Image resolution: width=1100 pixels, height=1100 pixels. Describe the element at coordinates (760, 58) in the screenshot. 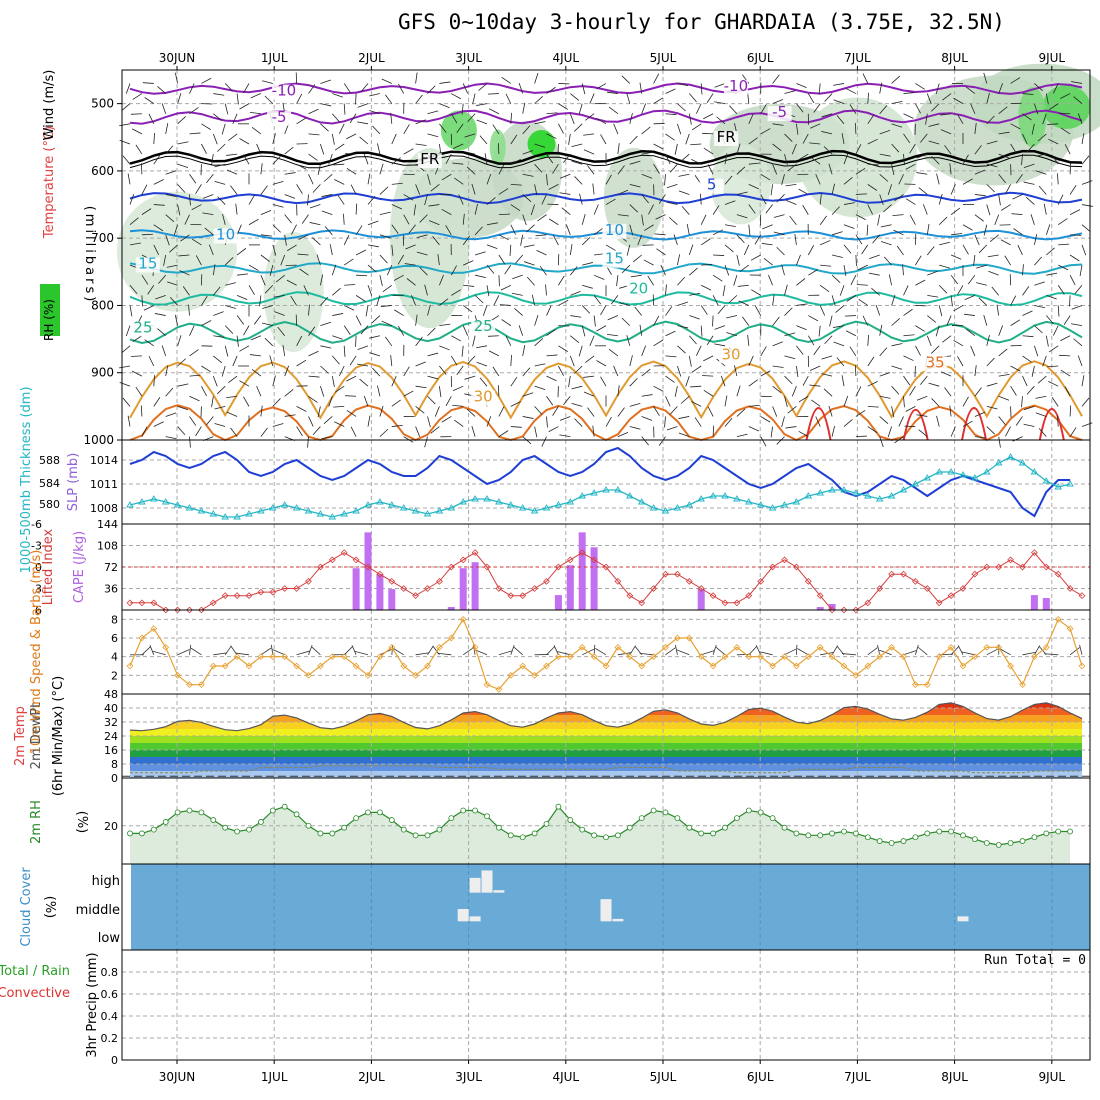

I see `xtick-label-top: 6JUL` at that location.